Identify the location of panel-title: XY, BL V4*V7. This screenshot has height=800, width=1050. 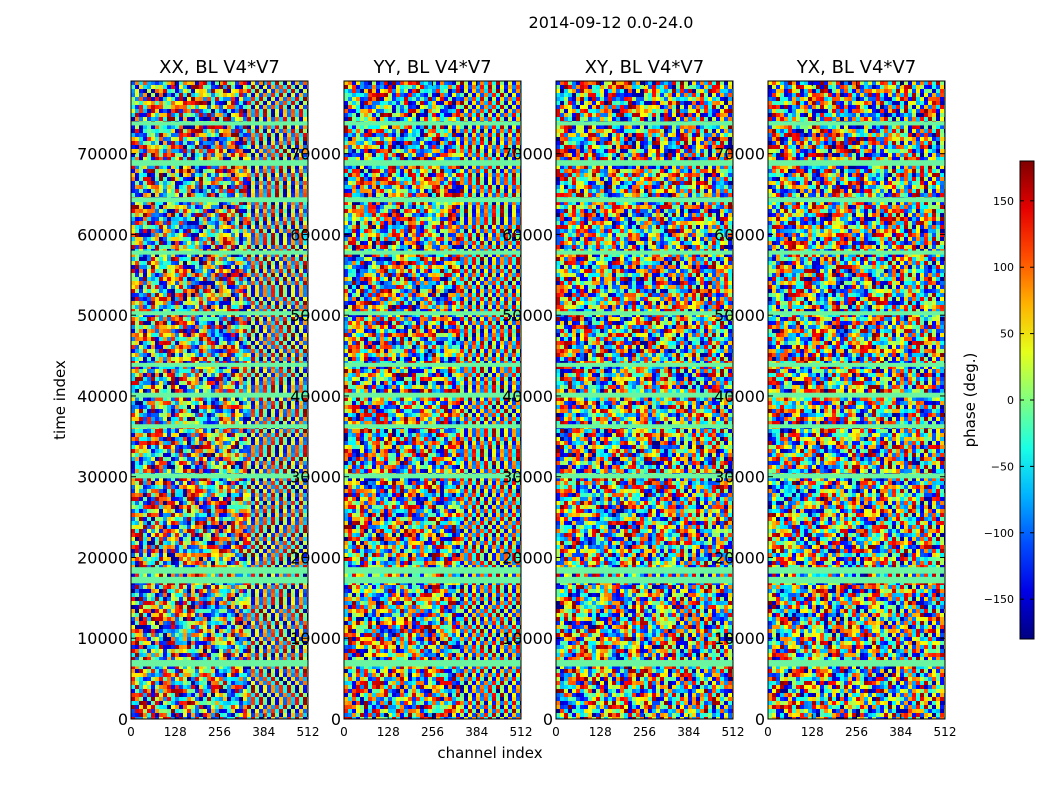
(644, 67).